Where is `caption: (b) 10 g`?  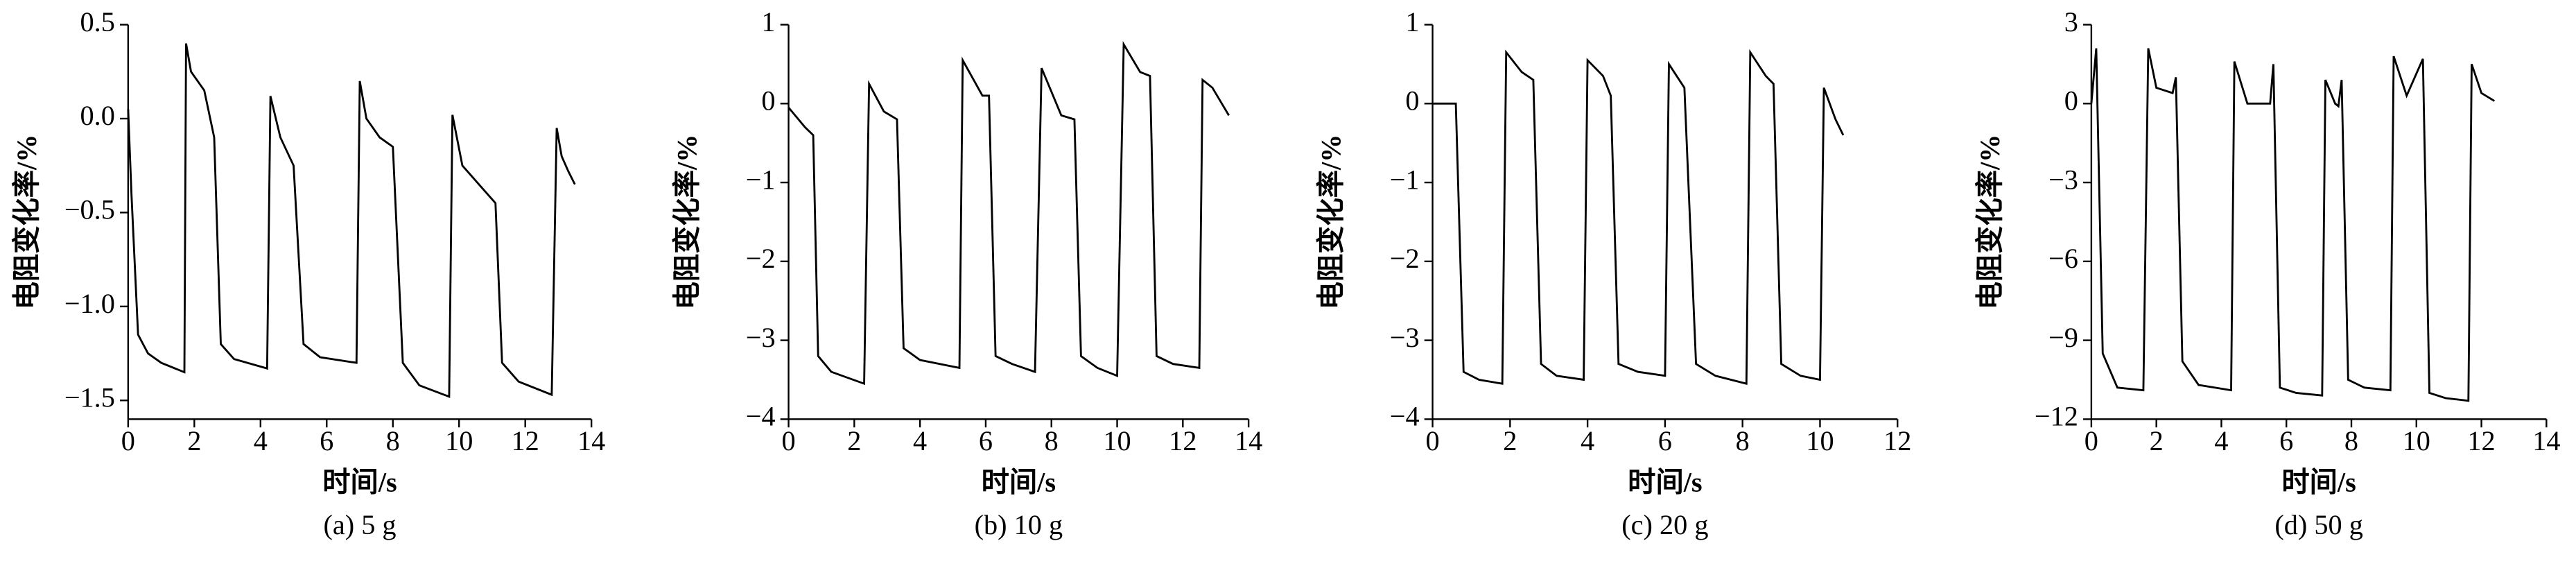 caption: (b) 10 g is located at coordinates (1019, 524).